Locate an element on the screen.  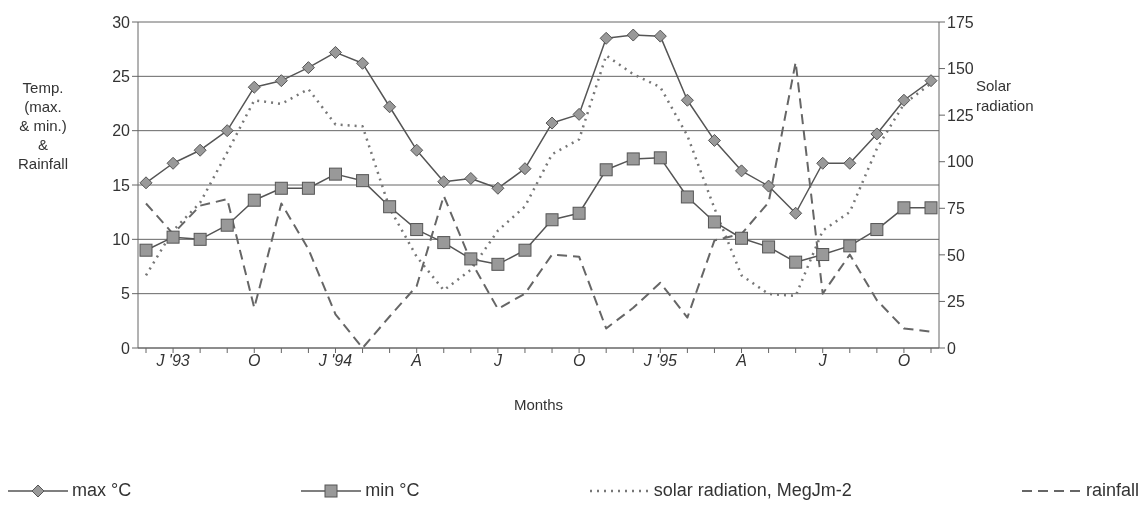
y2-tick-label: 25 is located at coordinates (956, 302).